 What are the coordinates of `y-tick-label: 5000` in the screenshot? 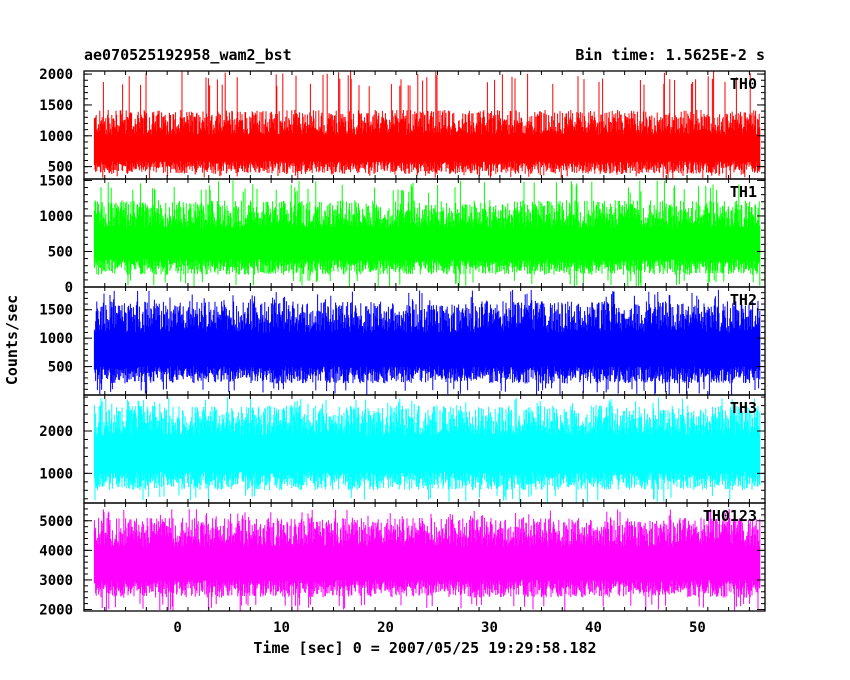 It's located at (56, 522).